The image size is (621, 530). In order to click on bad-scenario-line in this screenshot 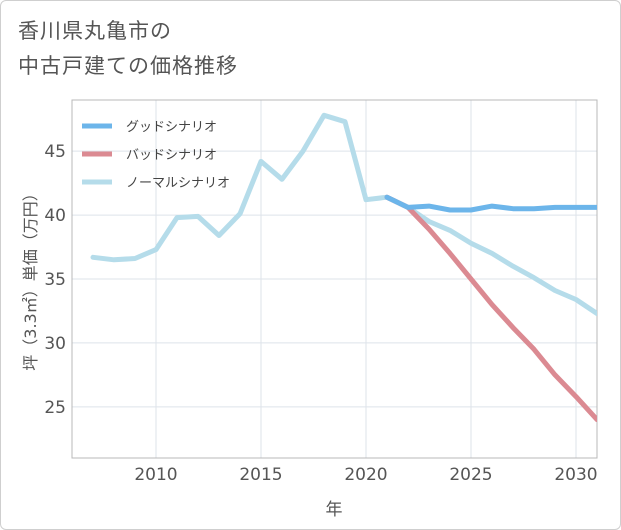, I will do `click(490, 308)`.